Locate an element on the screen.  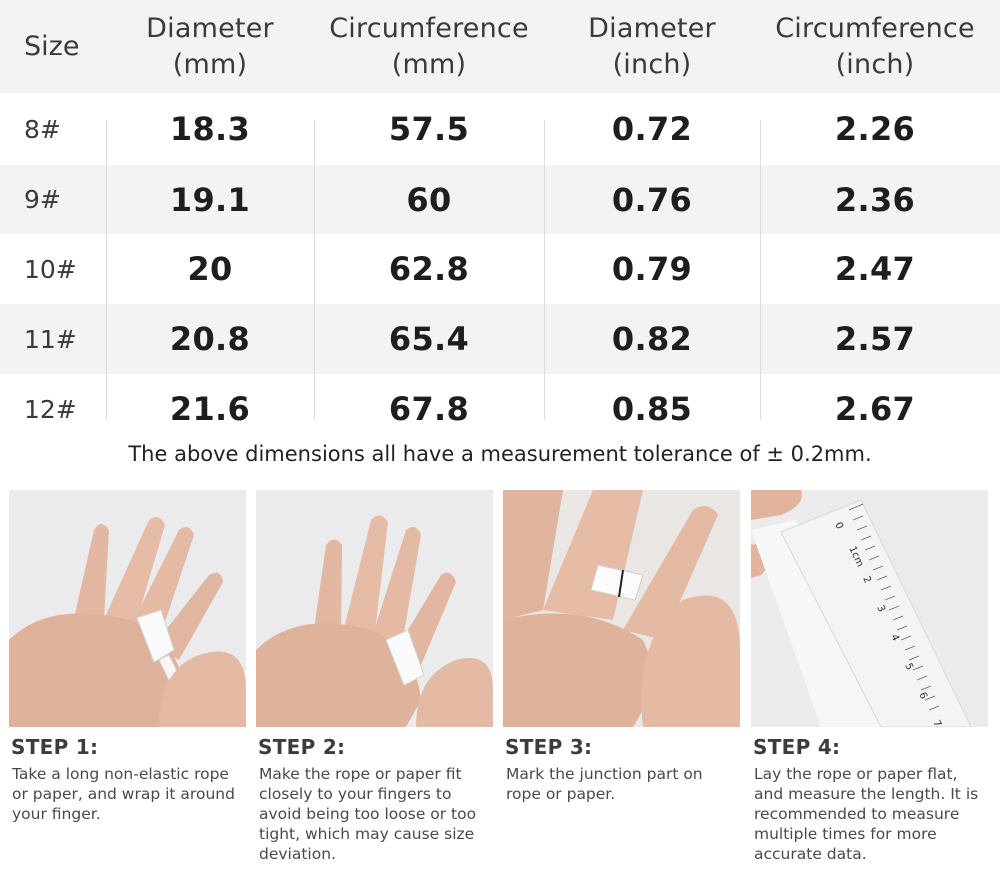
header-circumference-mm: Circumference (mm) is located at coordinates (429, 46).